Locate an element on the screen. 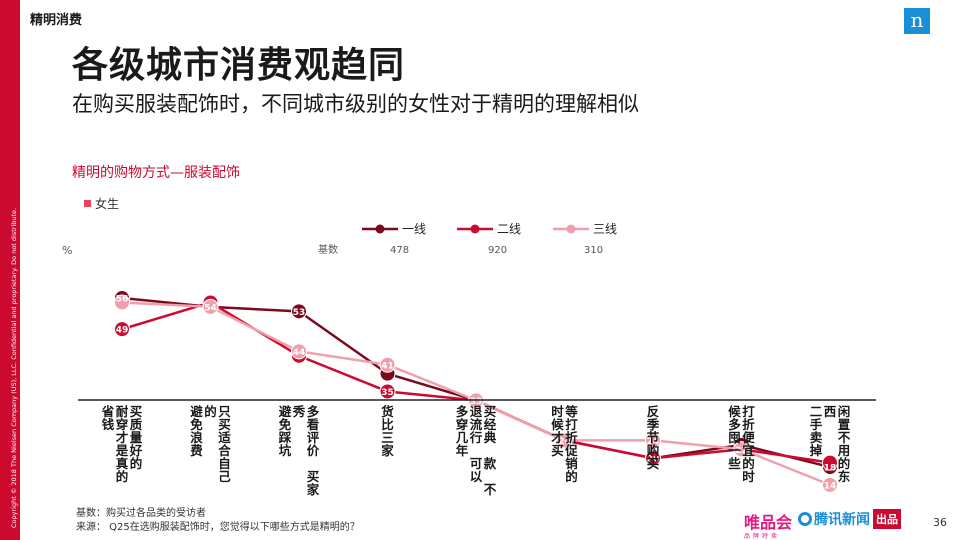 This screenshot has width=964, height=540. data-label-low-3: 35 is located at coordinates (387, 393).